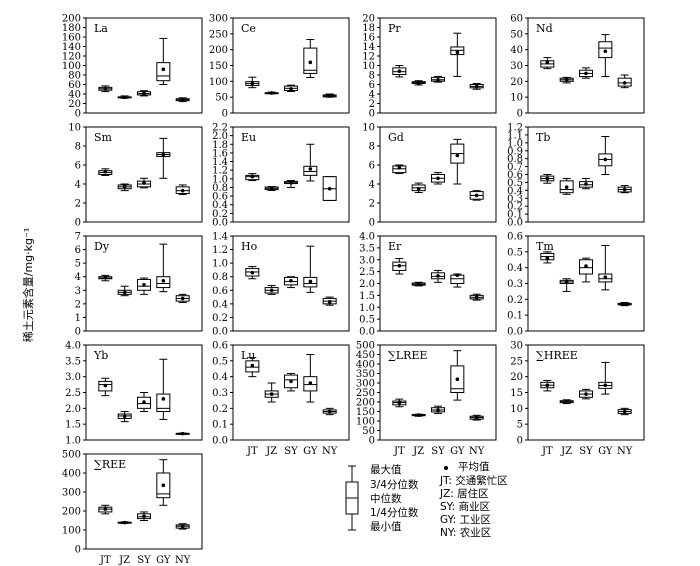 The width and height of the screenshot is (700, 566). Describe the element at coordinates (163, 560) in the screenshot. I see `x-tick-label: GY` at that location.